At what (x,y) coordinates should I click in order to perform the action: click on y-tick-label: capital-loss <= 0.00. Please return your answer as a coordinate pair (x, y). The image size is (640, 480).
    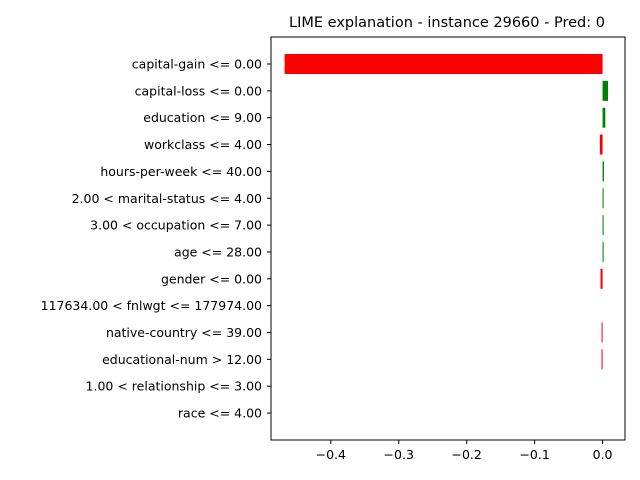
    Looking at the image, I should click on (198, 90).